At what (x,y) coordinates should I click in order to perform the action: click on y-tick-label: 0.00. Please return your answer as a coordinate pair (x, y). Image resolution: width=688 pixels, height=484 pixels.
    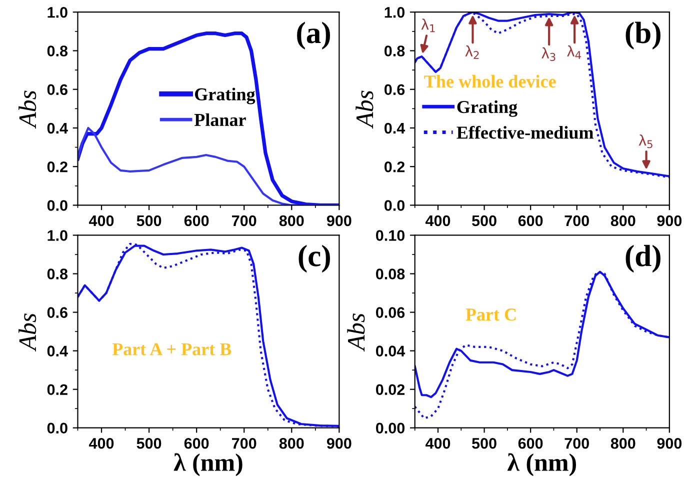
    Looking at the image, I should click on (390, 428).